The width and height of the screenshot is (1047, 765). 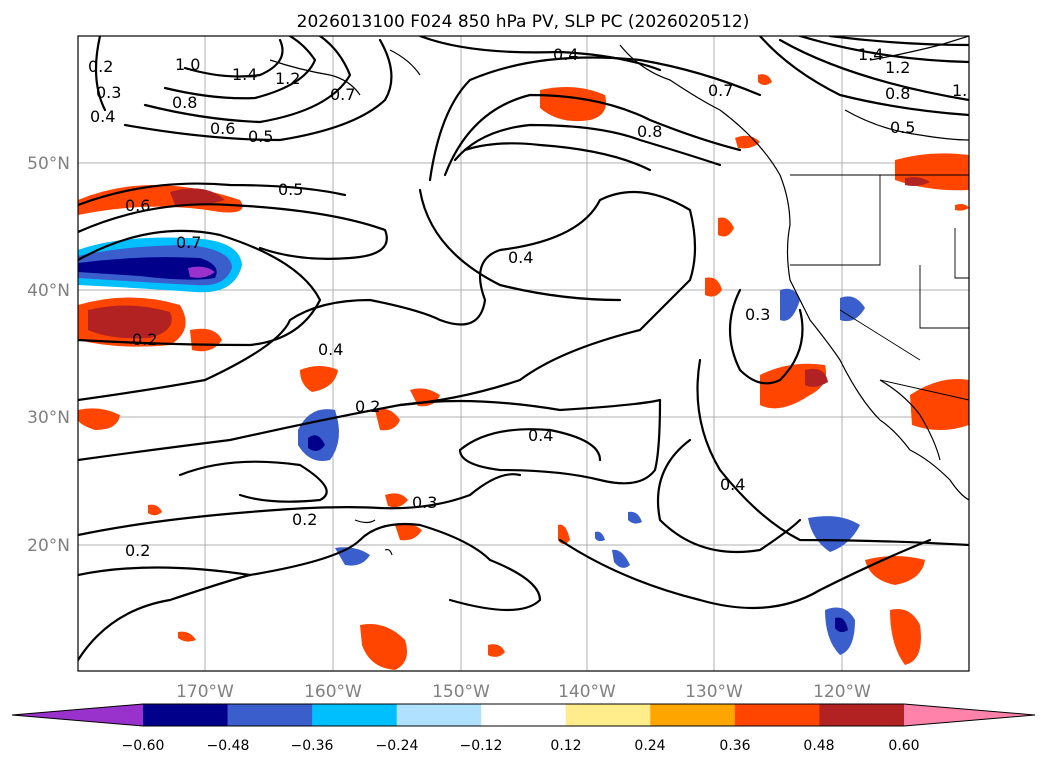 I want to click on colorbar-tick: −0.60, so click(x=143, y=746).